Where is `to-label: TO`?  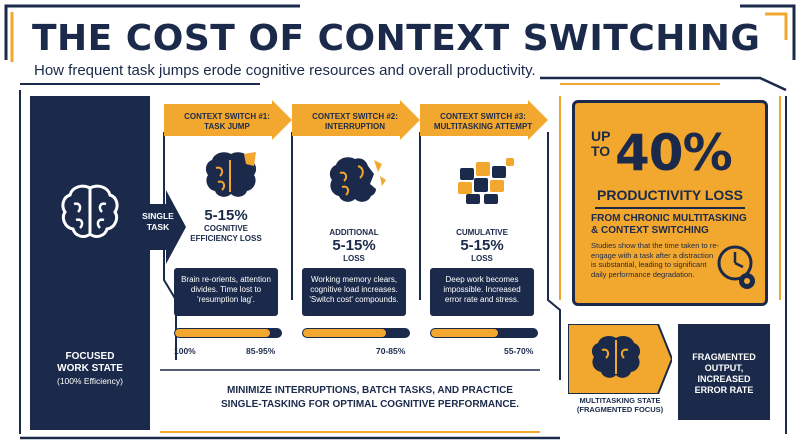
to-label: TO is located at coordinates (601, 151).